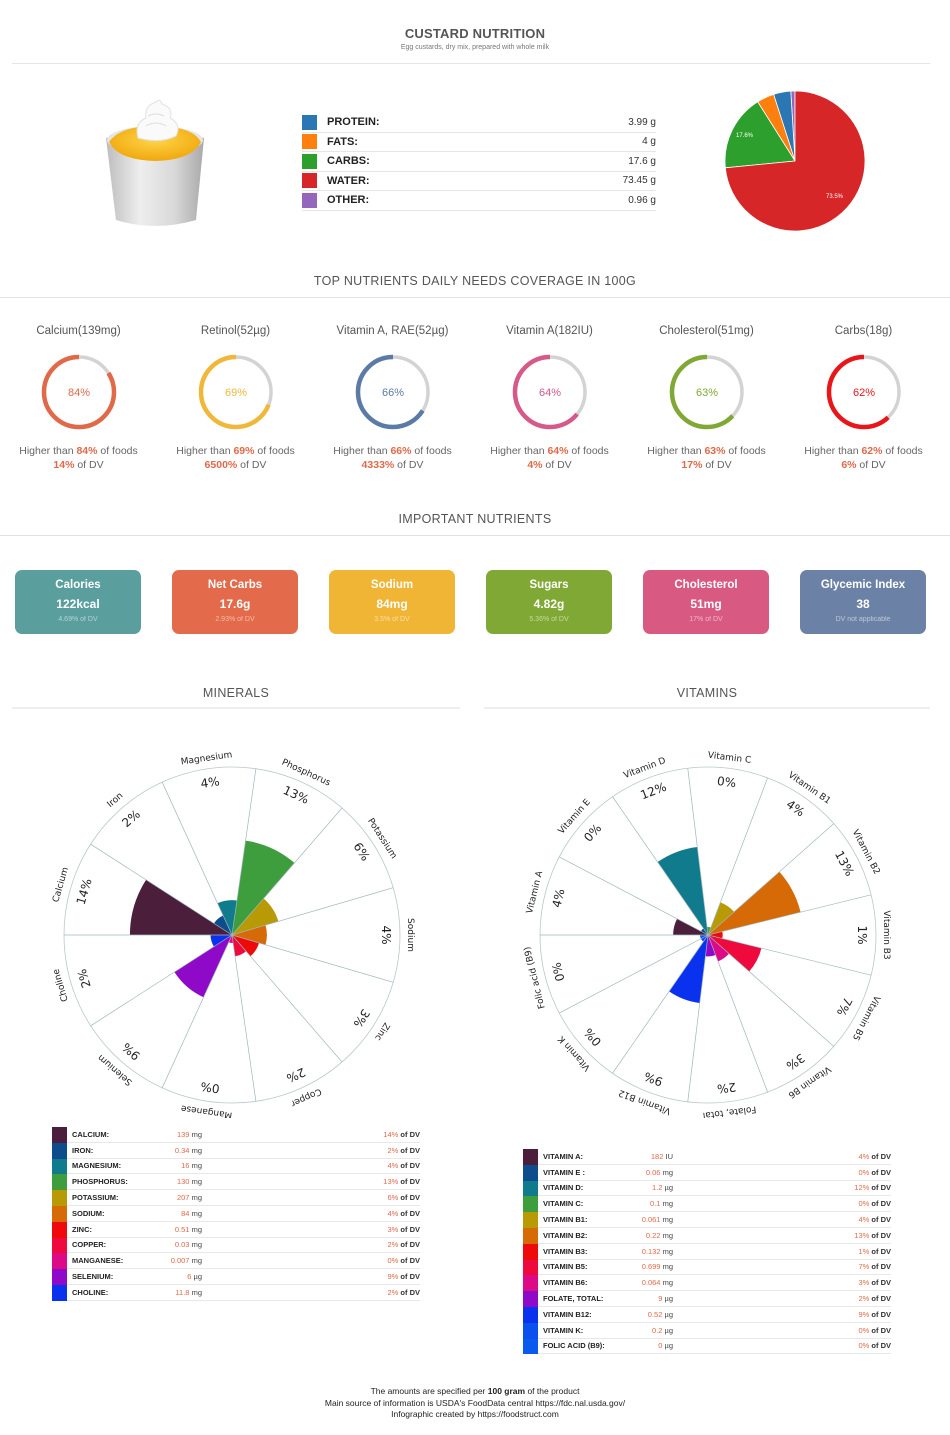  Describe the element at coordinates (706, 602) in the screenshot. I see `nutrient-card-cholesterol: Cholesterol 51mg 17% of DV` at that location.